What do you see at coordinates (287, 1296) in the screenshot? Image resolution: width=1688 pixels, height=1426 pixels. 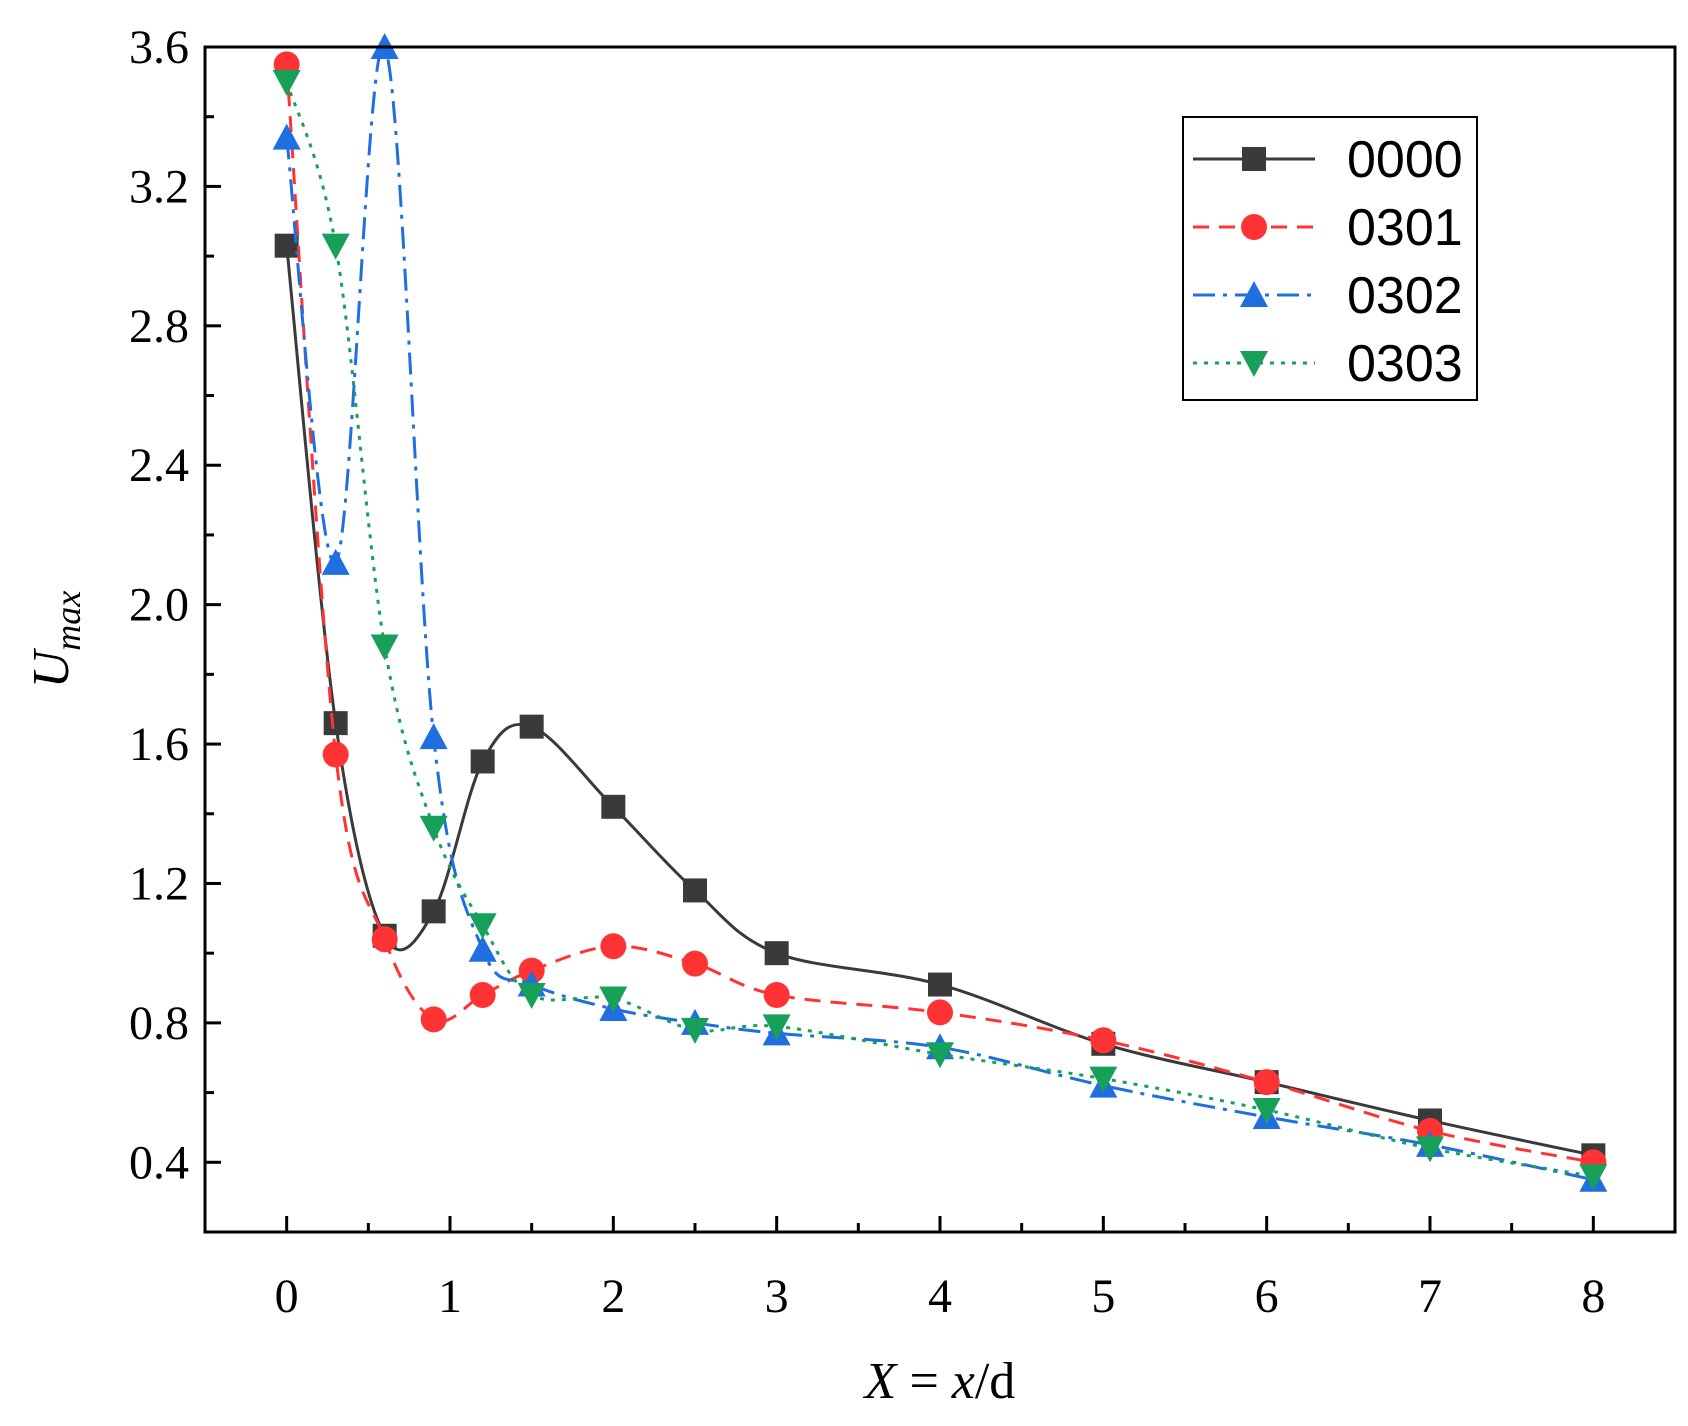 I see `x-tick-label: 0` at bounding box center [287, 1296].